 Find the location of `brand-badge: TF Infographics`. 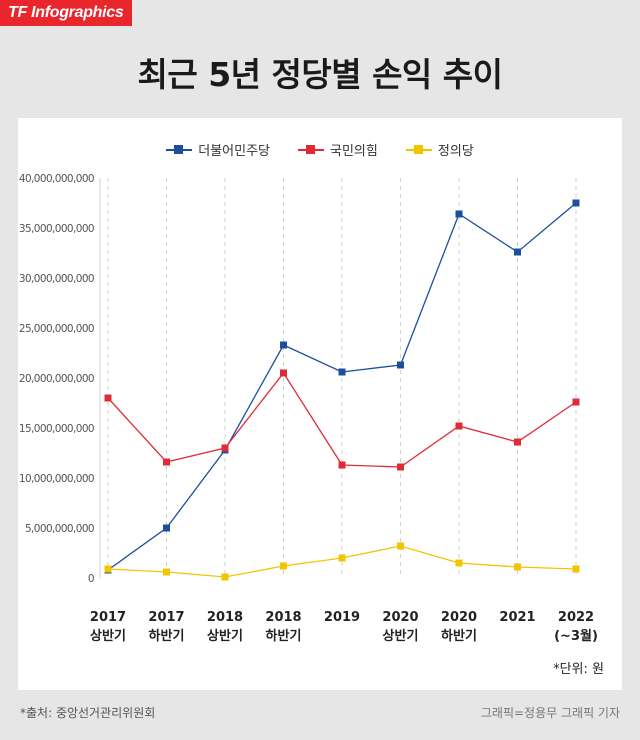

brand-badge: TF Infographics is located at coordinates (66, 13).